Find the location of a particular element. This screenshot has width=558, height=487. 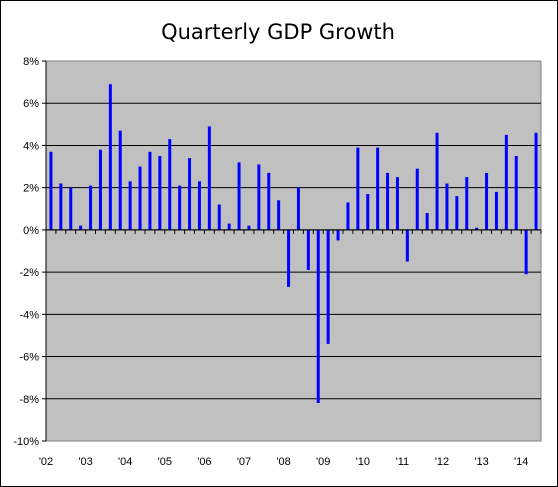

y-tick-label: 2% is located at coordinates (31, 189).